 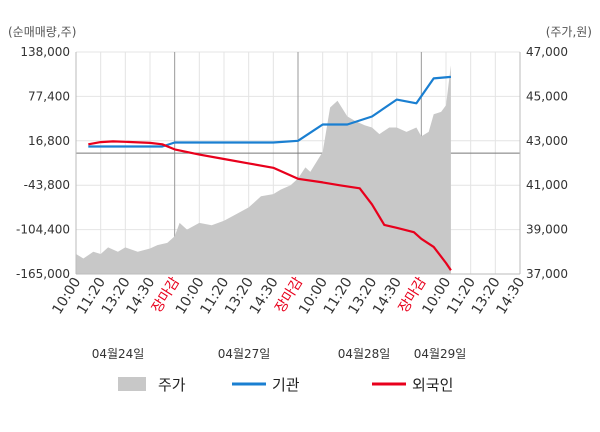 What do you see at coordinates (269, 111) in the screenshot?
I see `series-line-기관` at bounding box center [269, 111].